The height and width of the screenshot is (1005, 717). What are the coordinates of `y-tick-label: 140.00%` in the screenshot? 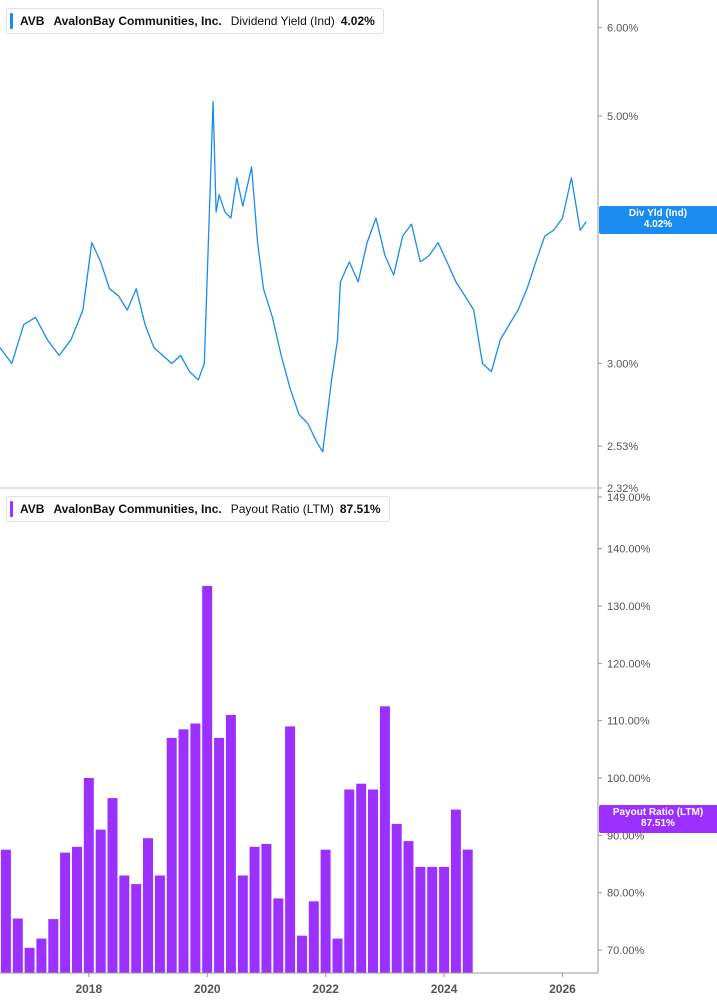 It's located at (629, 550).